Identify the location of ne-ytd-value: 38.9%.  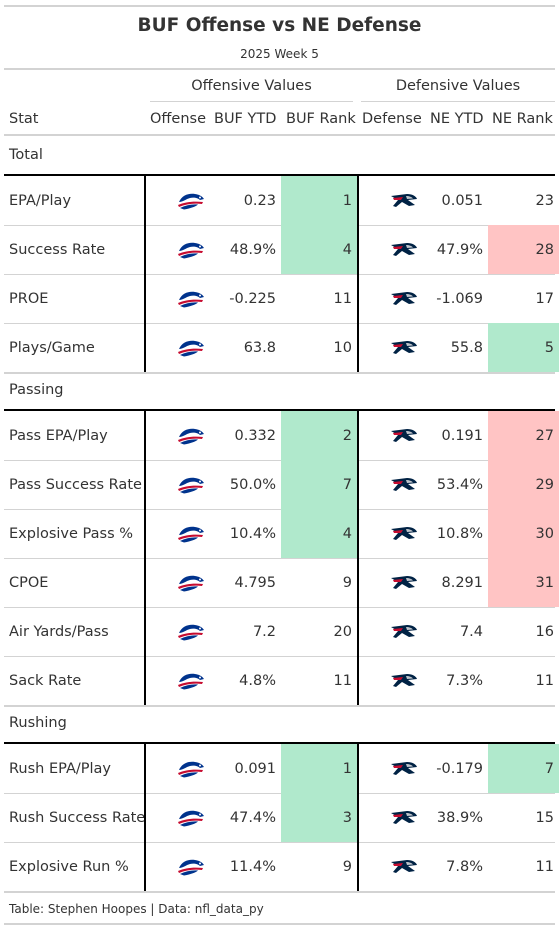
(459, 817).